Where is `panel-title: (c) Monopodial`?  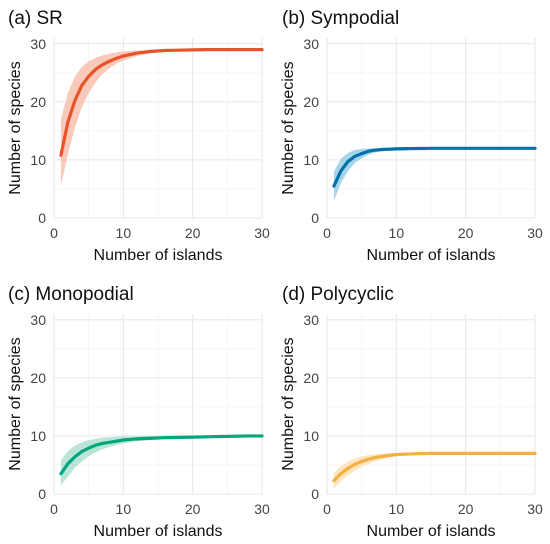 panel-title: (c) Monopodial is located at coordinates (71, 294).